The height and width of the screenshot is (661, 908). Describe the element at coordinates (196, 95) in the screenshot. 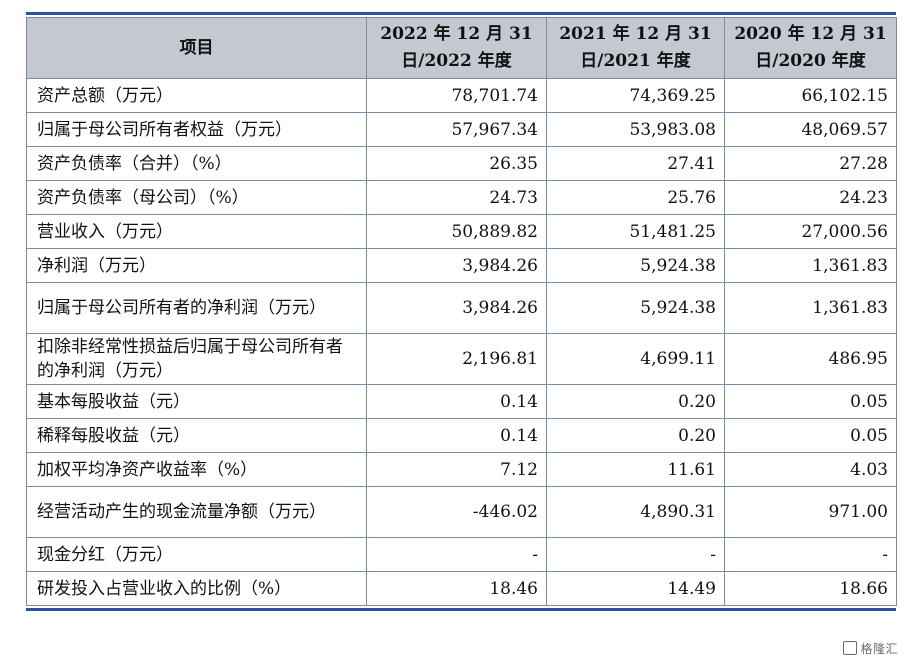

I see `row-label: 资产总额（万元）` at that location.